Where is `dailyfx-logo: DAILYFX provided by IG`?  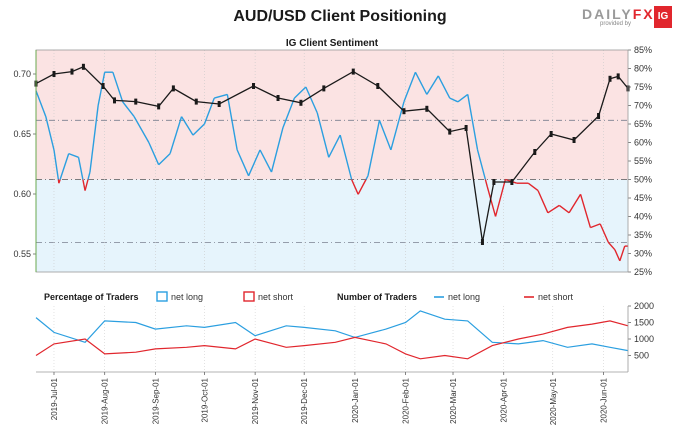 dailyfx-logo: DAILYFX provided by IG is located at coordinates (628, 17).